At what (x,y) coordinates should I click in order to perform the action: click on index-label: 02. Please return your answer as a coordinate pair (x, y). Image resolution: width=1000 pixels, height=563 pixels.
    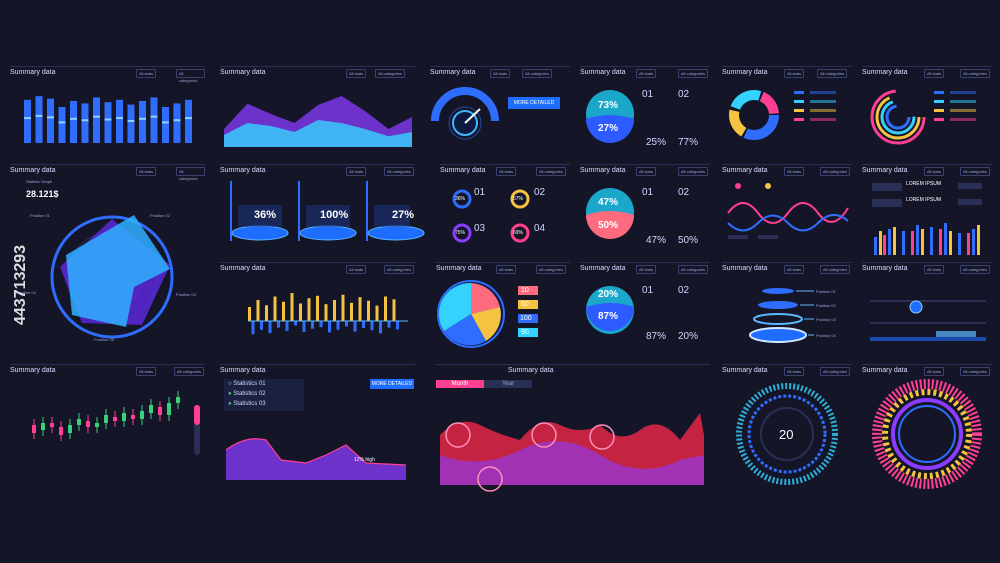
    Looking at the image, I should click on (684, 94).